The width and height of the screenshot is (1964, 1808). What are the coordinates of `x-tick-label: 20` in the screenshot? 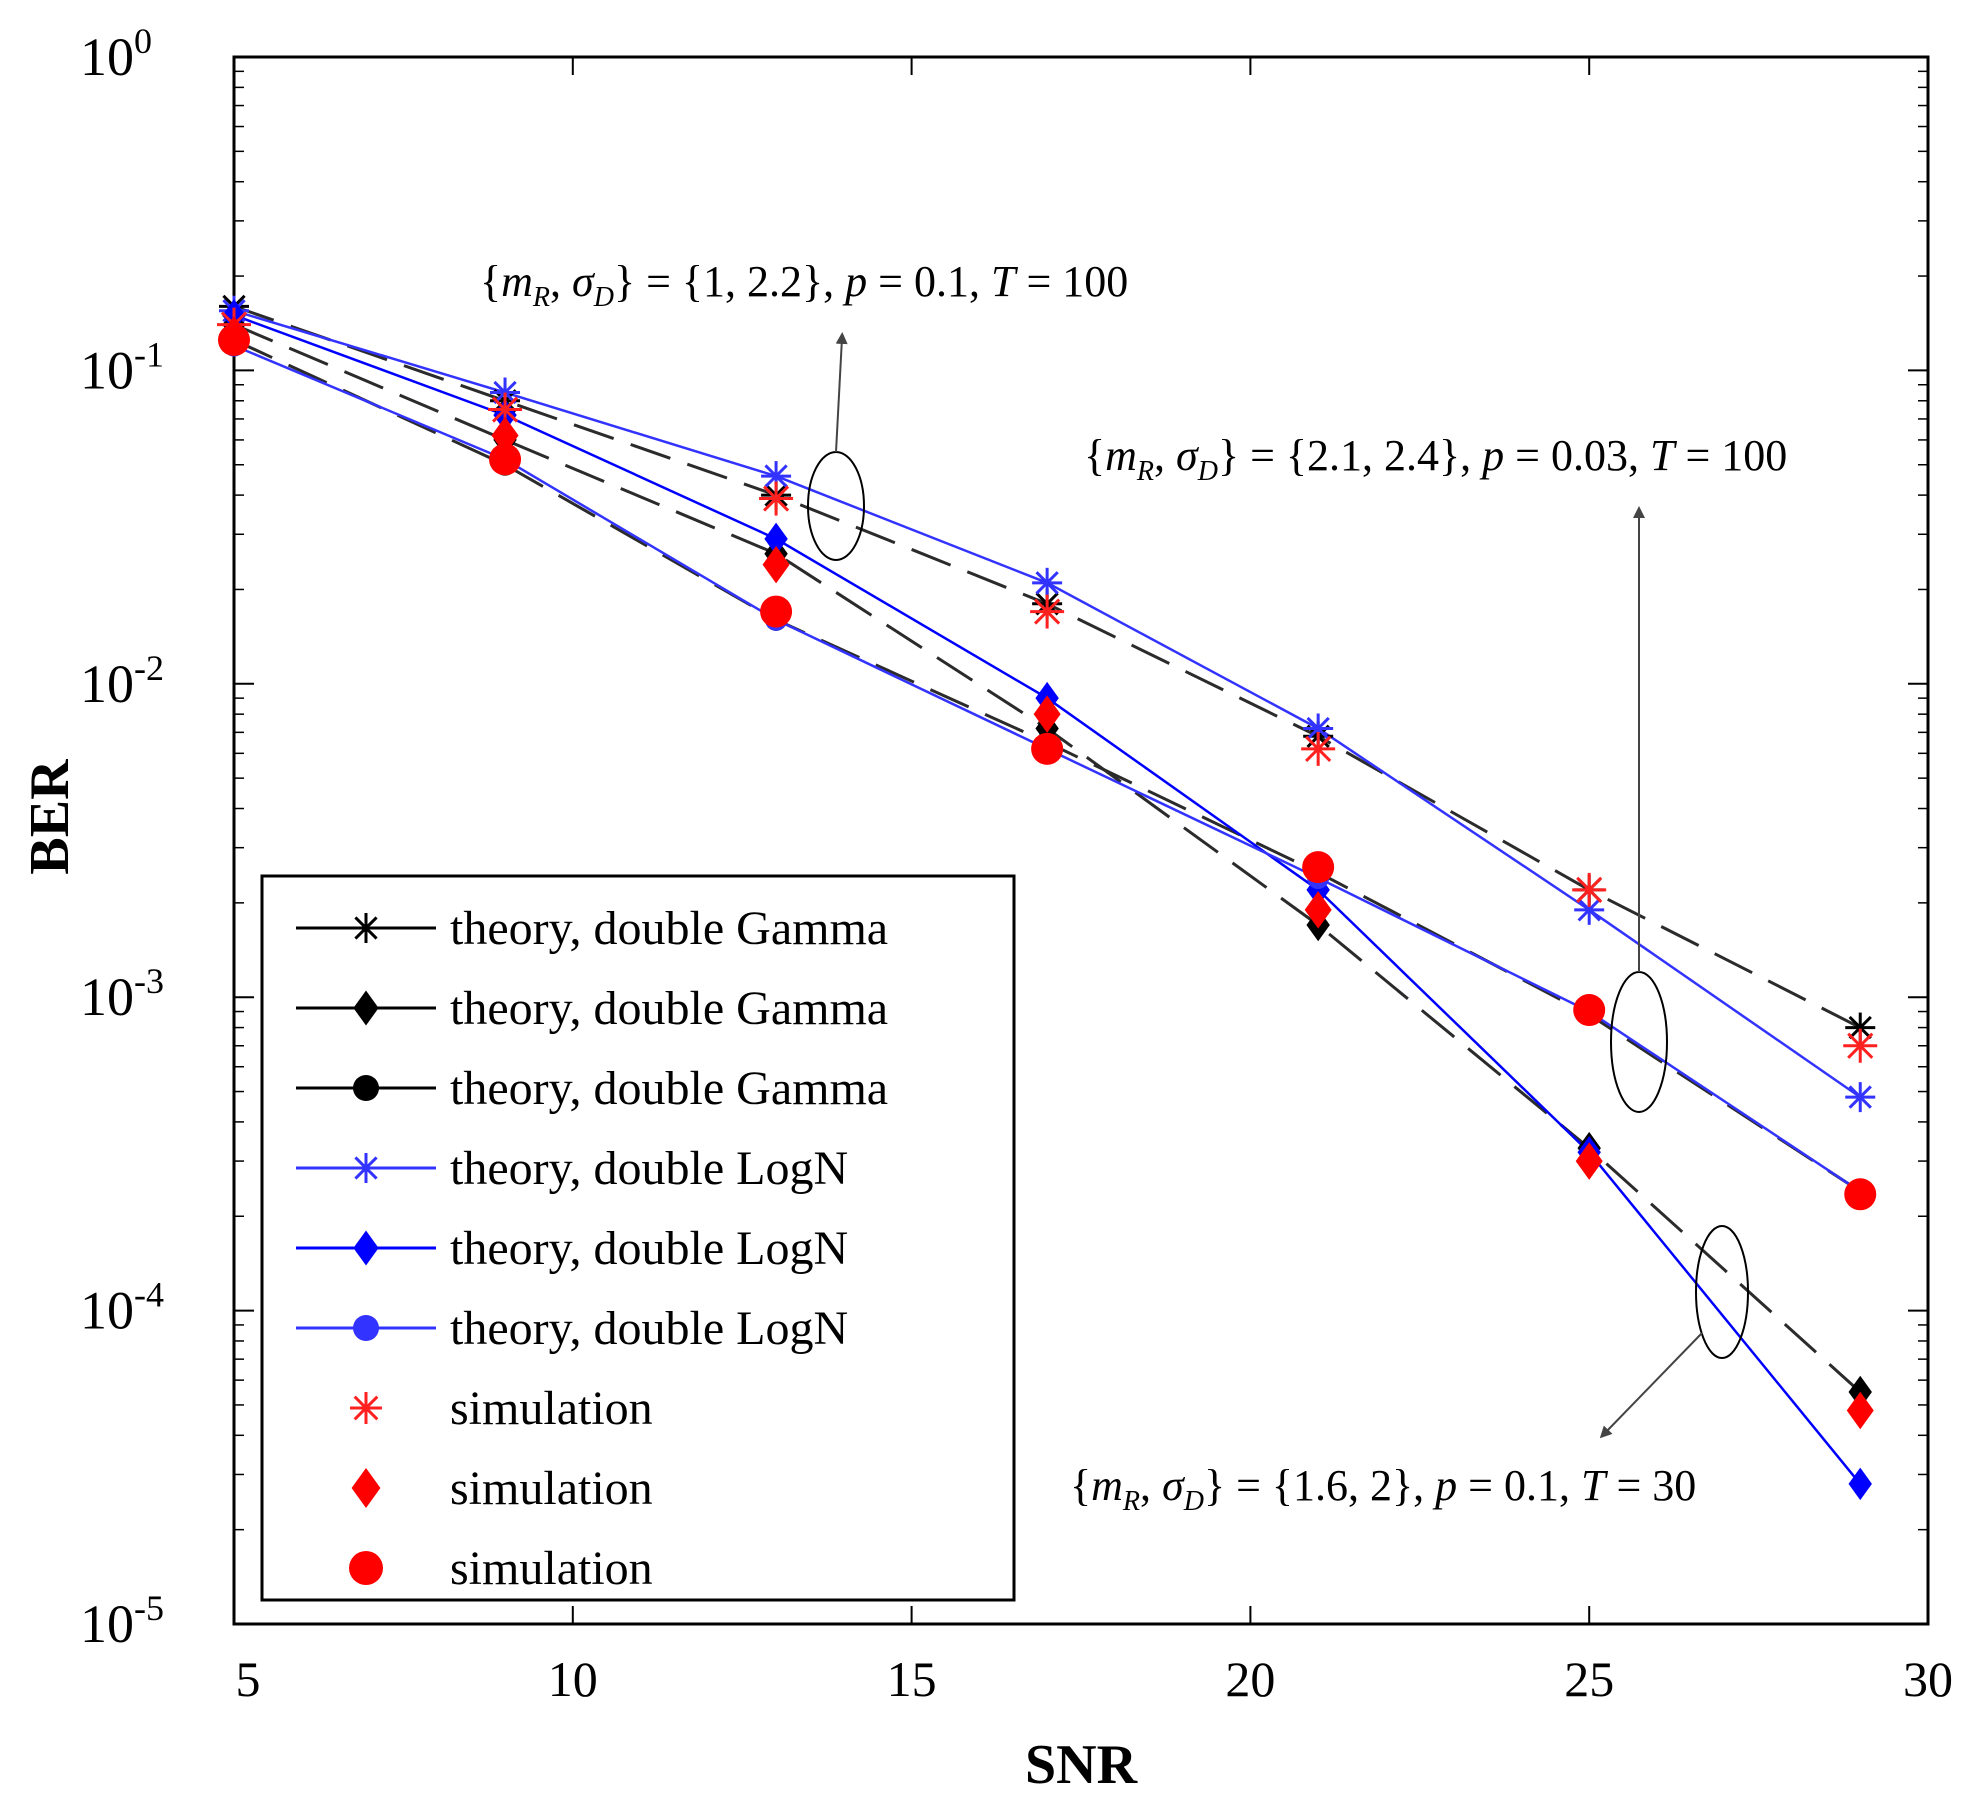 It's located at (1250, 1679).